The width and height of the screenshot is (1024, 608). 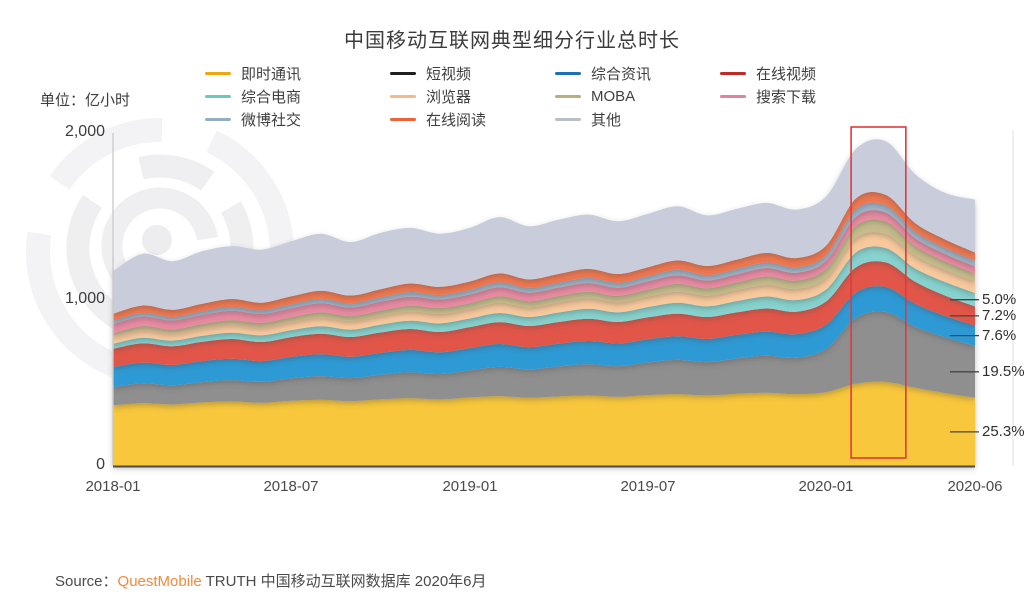 What do you see at coordinates (218, 119) in the screenshot?
I see `legend-swatch-微博社交` at bounding box center [218, 119].